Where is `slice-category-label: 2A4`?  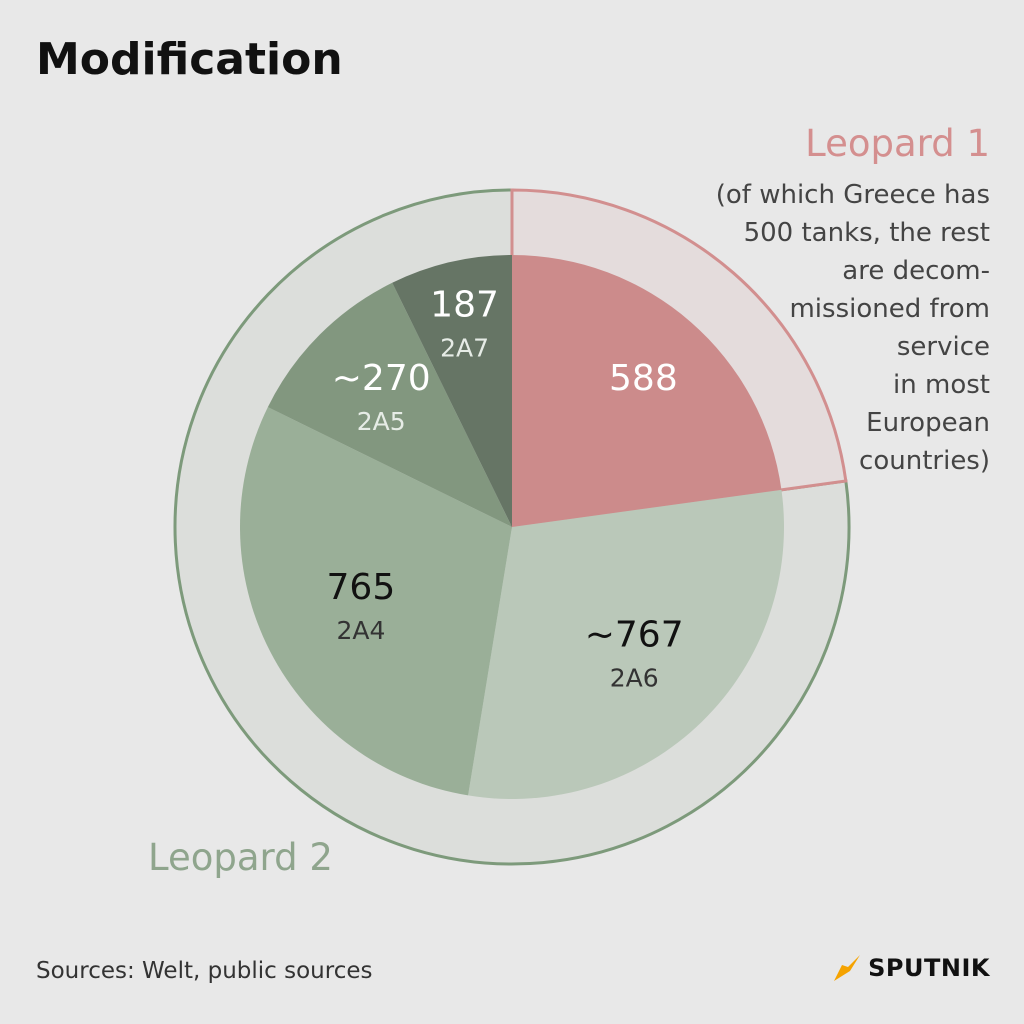 slice-category-label: 2A4 is located at coordinates (360, 630).